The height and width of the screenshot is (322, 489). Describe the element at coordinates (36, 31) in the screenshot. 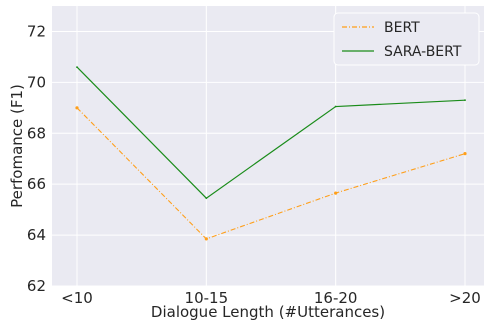

I see `y-tick-label: 72` at that location.